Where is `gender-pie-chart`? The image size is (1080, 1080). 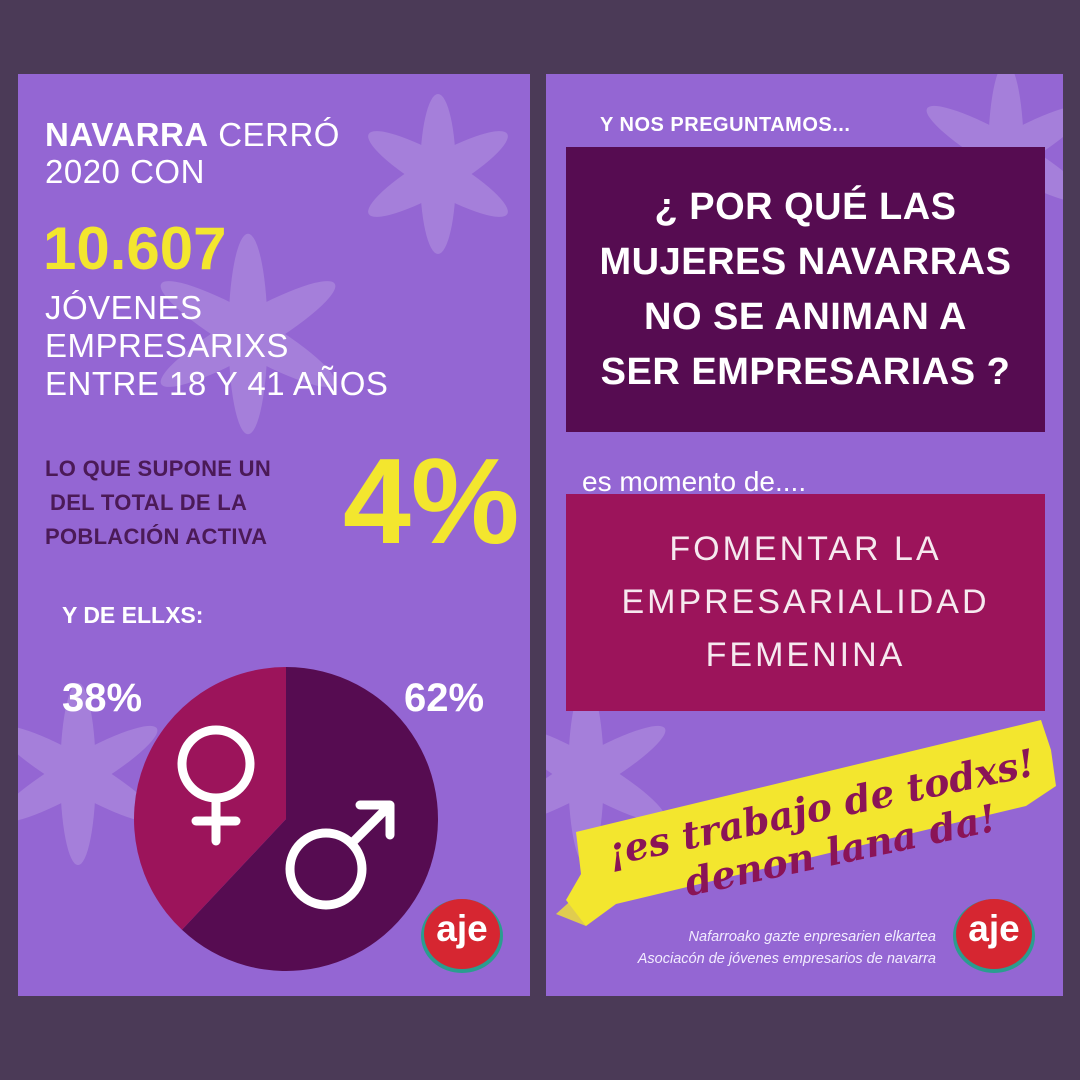
gender-pie-chart is located at coordinates (286, 819).